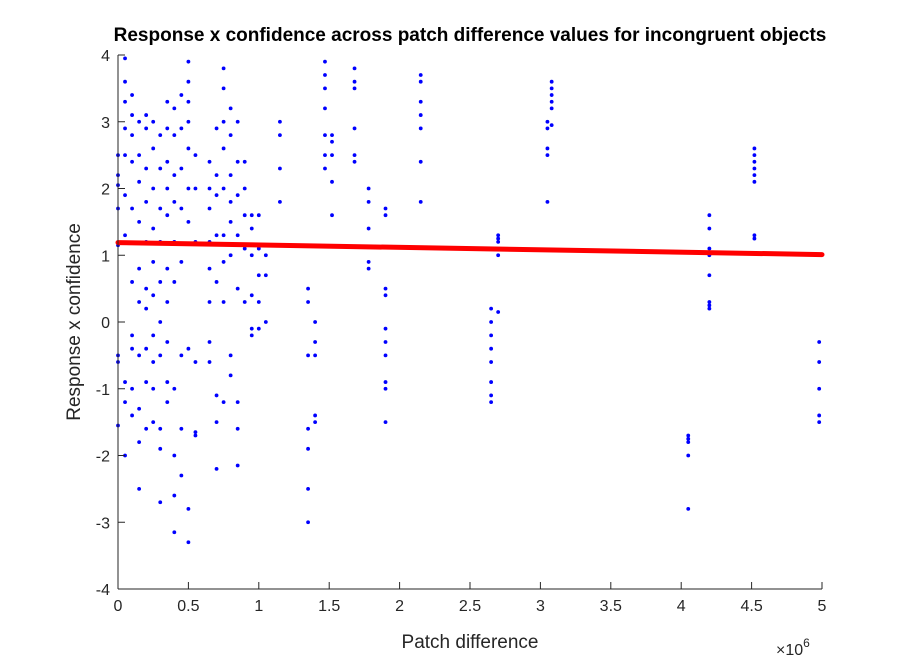  What do you see at coordinates (110, 323) in the screenshot?
I see `y-ticks: -4 -3 -2 -1 0 1 2 3 4` at bounding box center [110, 323].